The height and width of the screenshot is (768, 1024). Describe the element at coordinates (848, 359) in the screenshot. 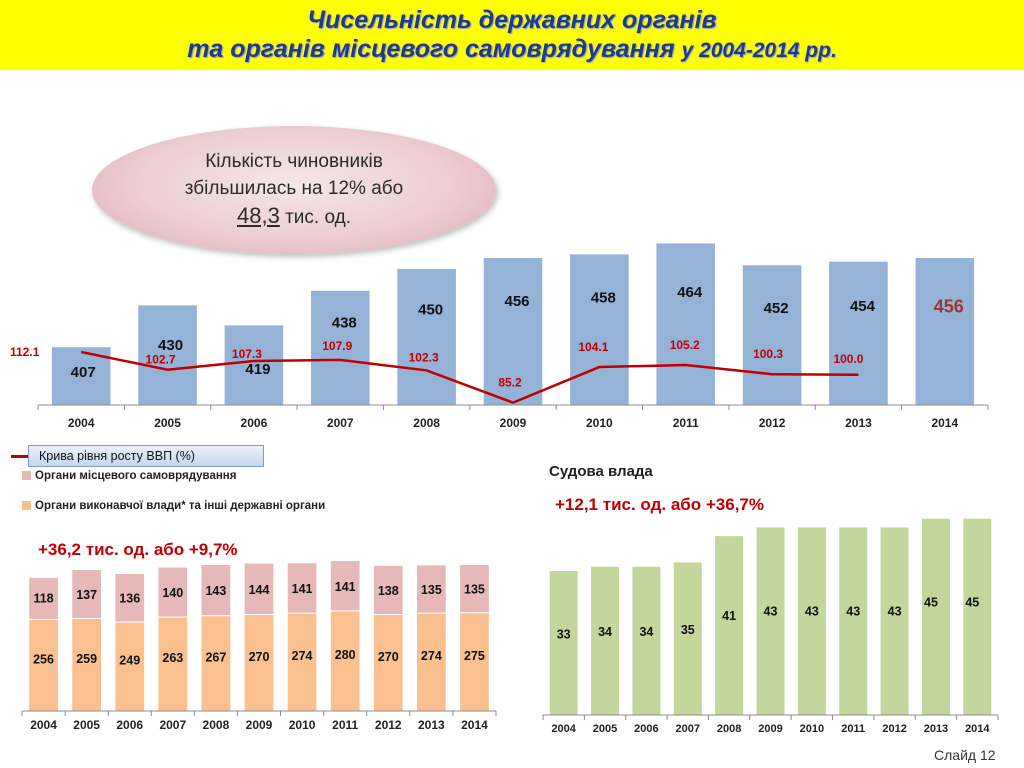

I see `gdp-value-label: 100.0` at that location.